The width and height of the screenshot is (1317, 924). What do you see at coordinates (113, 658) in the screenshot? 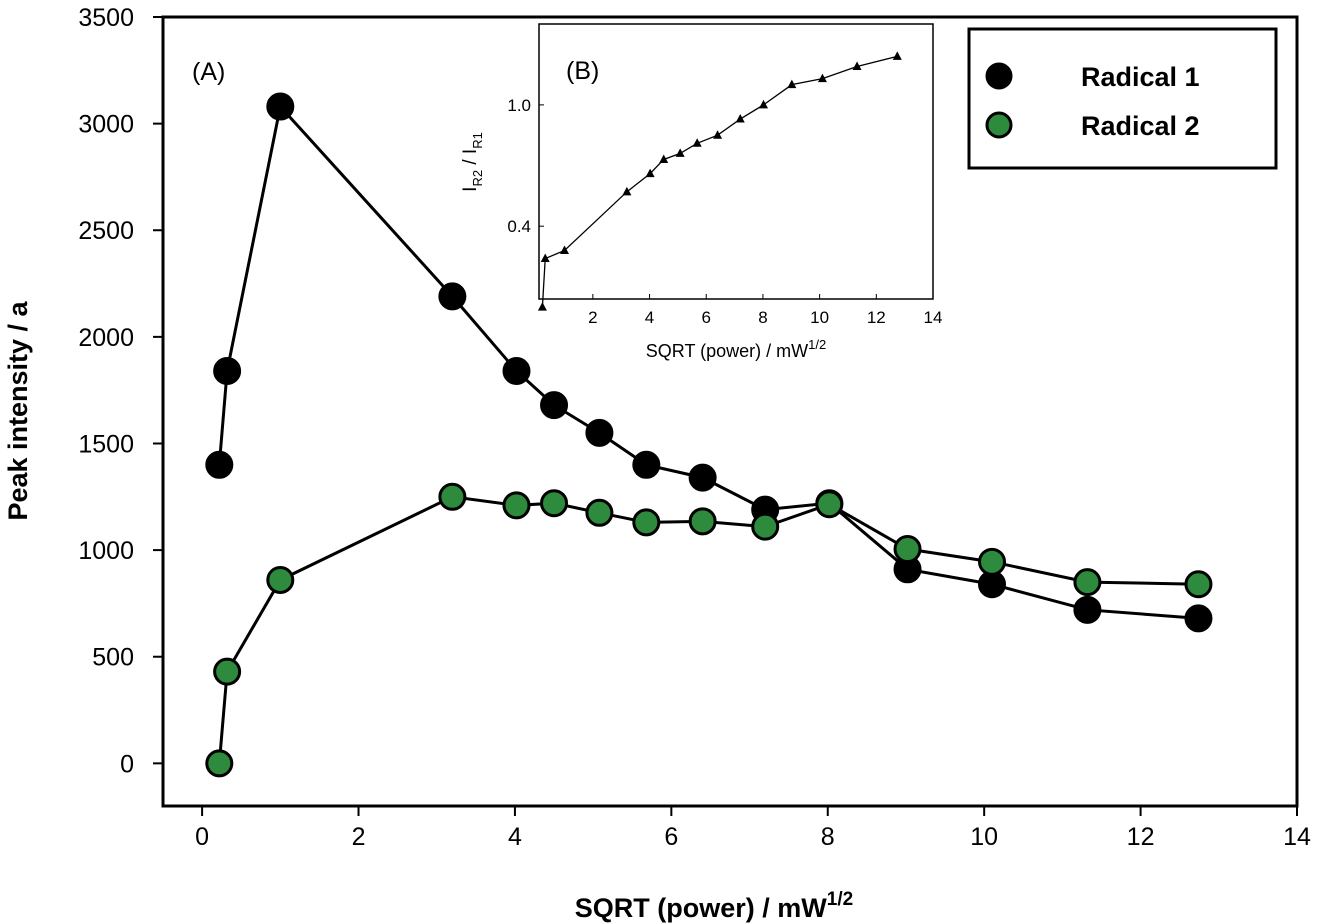
I see `main-y-tick-label: 500` at bounding box center [113, 658].